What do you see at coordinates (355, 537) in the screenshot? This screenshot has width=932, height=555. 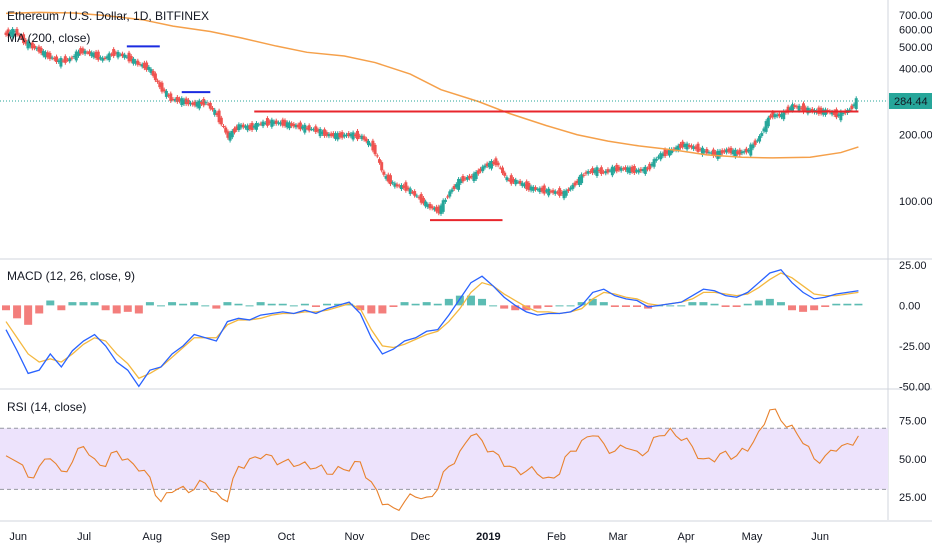 I see `x-tick-label: Nov` at bounding box center [355, 537].